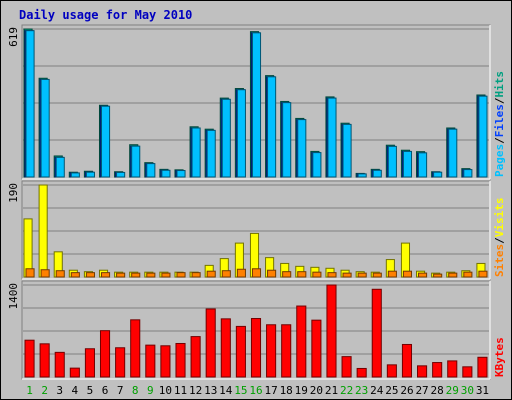 The image size is (512, 400). What do you see at coordinates (29, 390) in the screenshot?
I see `x-tick-label: 1` at bounding box center [29, 390].